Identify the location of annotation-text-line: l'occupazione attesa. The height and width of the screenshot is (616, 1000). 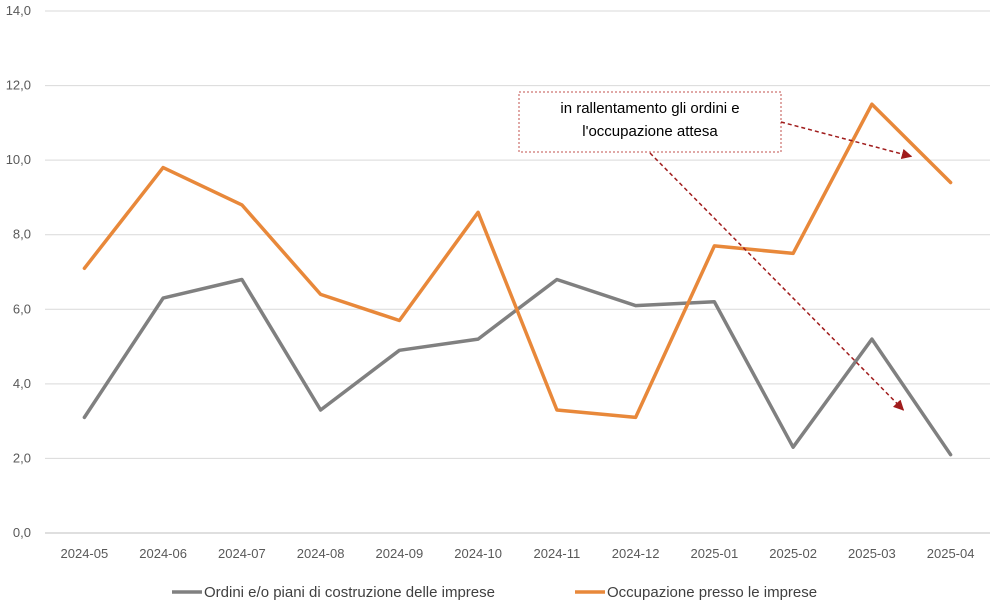
(650, 131).